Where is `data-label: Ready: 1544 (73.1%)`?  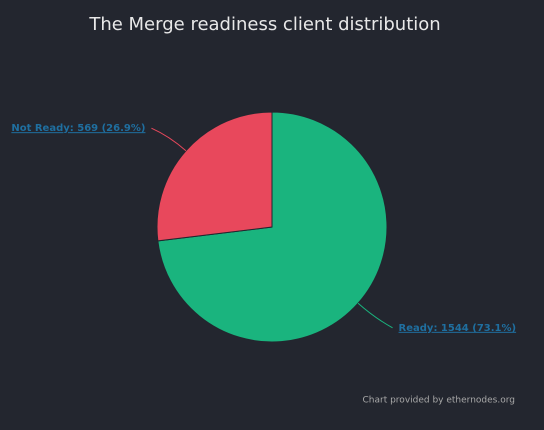
data-label: Ready: 1544 (73.1%) is located at coordinates (458, 328).